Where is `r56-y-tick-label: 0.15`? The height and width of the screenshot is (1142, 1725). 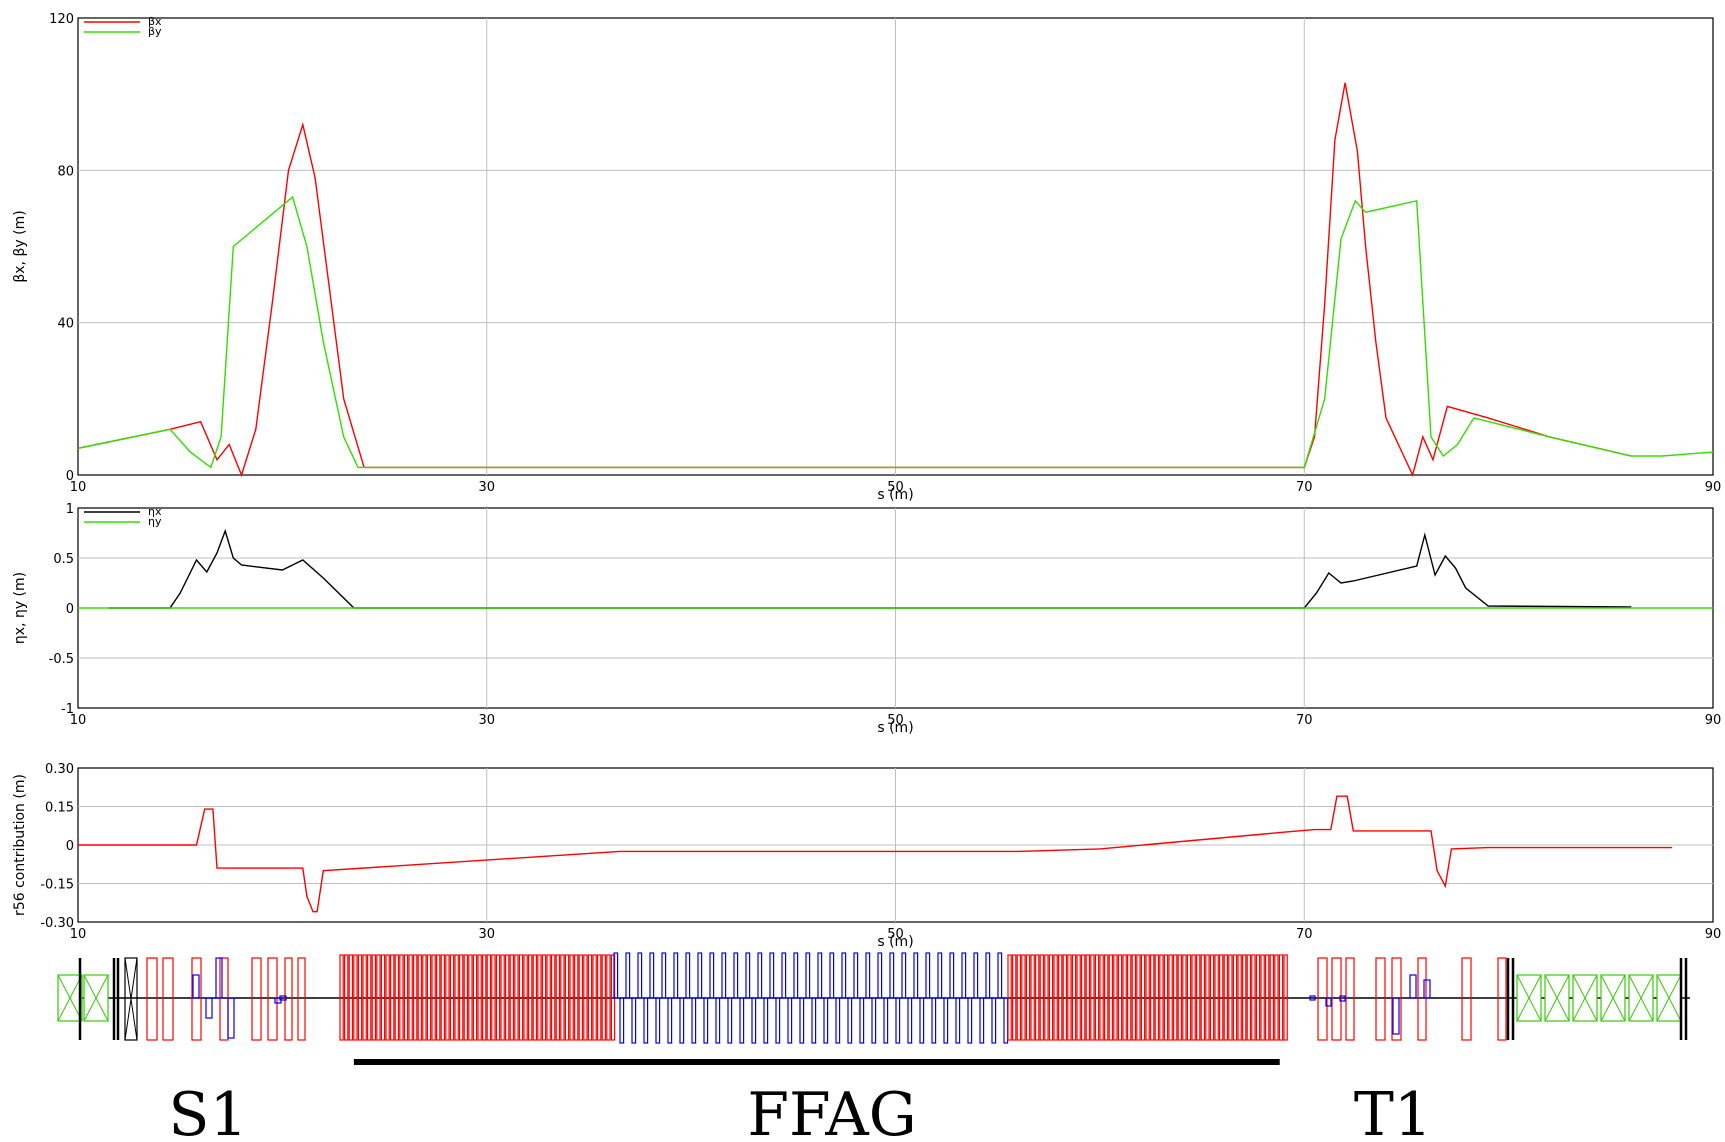
r56-y-tick-label: 0.15 is located at coordinates (59, 808).